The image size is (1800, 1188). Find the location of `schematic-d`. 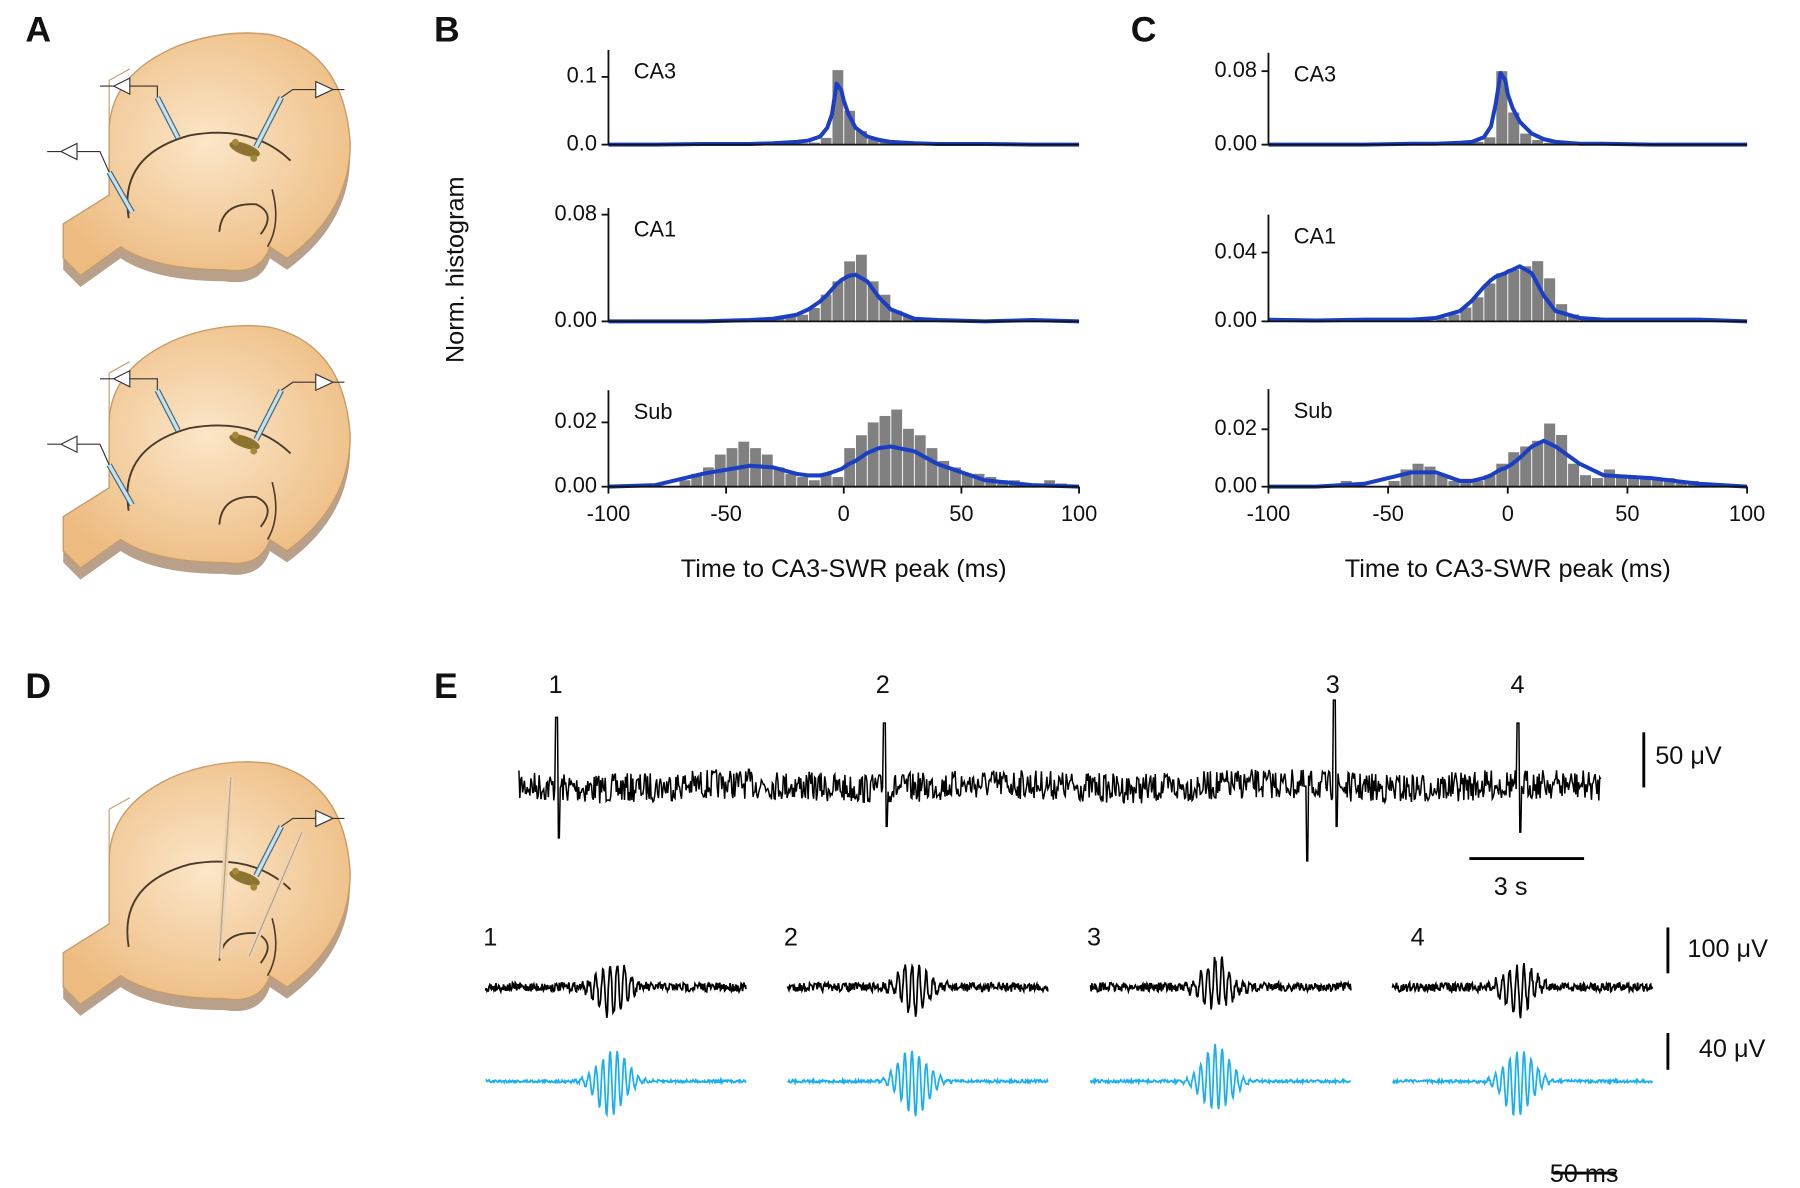

schematic-d is located at coordinates (207, 888).